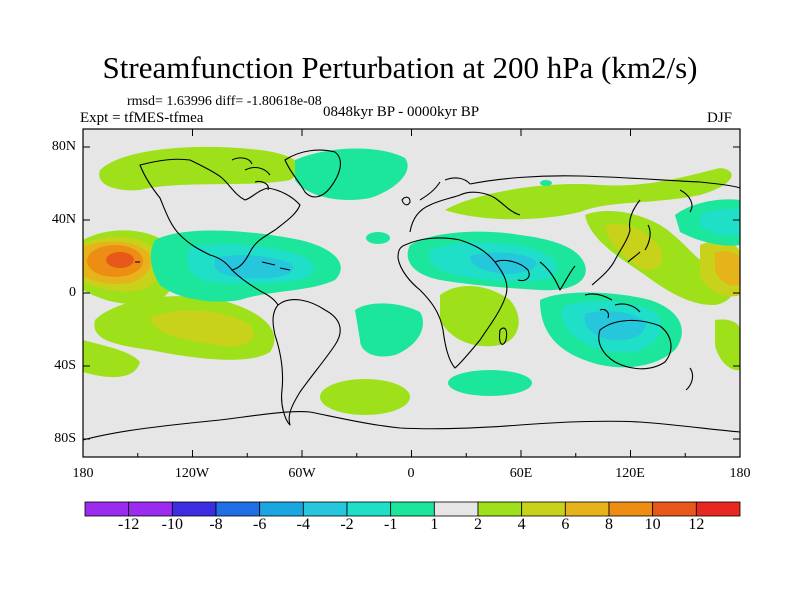 This screenshot has width=800, height=600. I want to click on africa-asia-low-core, so click(503, 263).